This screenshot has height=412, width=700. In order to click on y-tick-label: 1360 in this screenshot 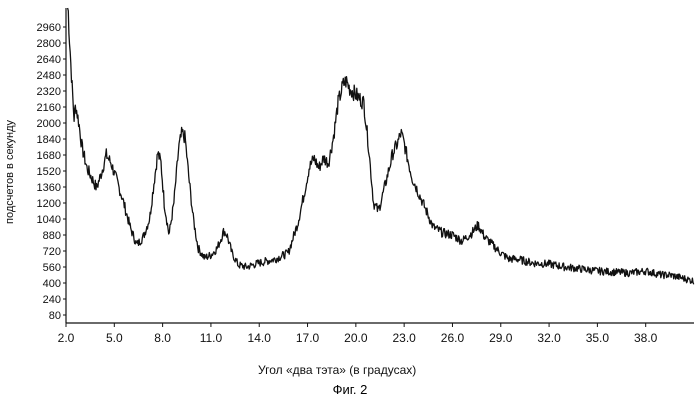, I will do `click(49, 188)`.